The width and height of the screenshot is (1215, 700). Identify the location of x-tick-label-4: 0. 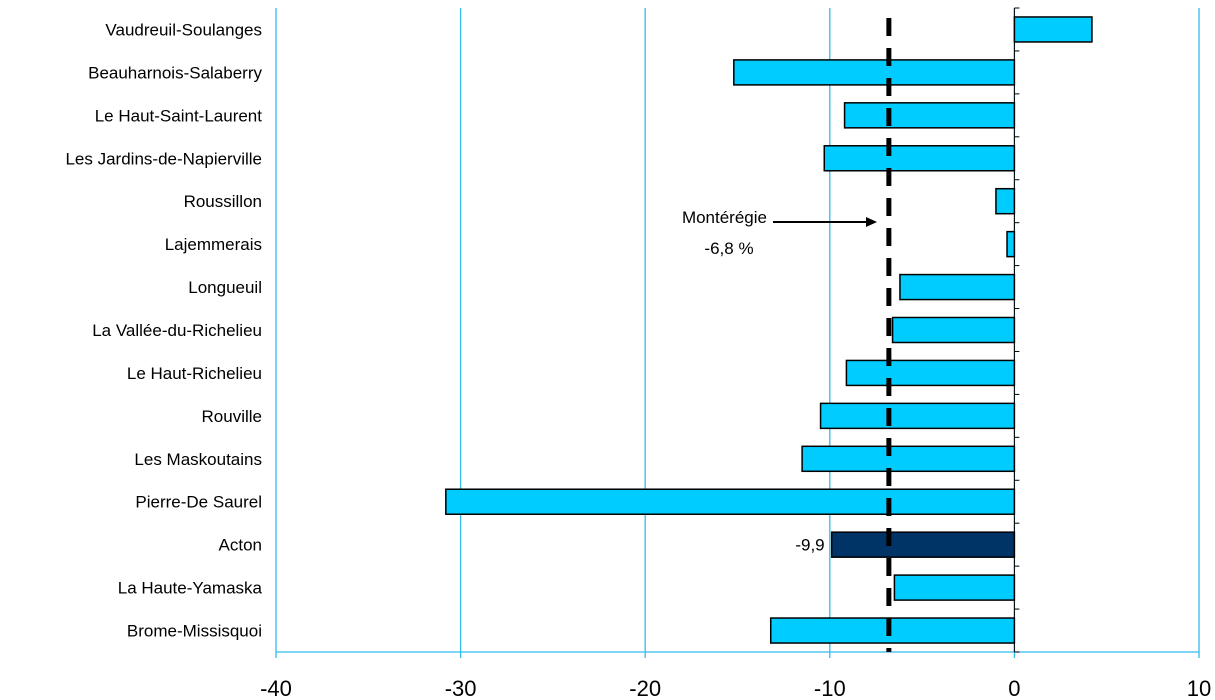
(1014, 688).